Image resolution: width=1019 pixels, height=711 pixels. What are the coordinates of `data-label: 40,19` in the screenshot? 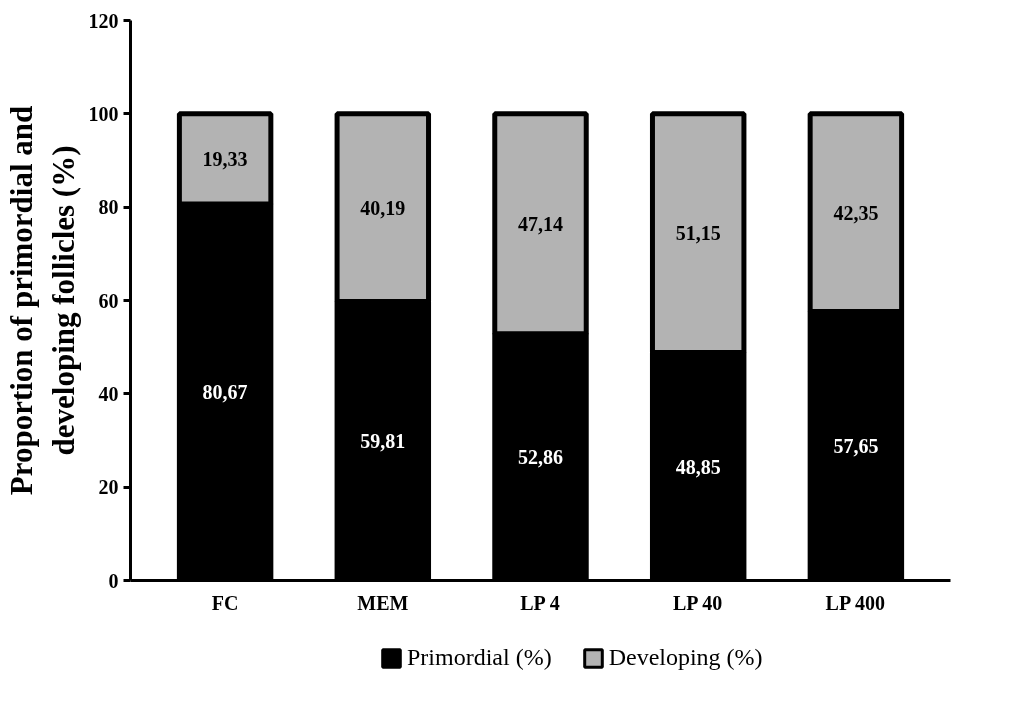 It's located at (383, 207).